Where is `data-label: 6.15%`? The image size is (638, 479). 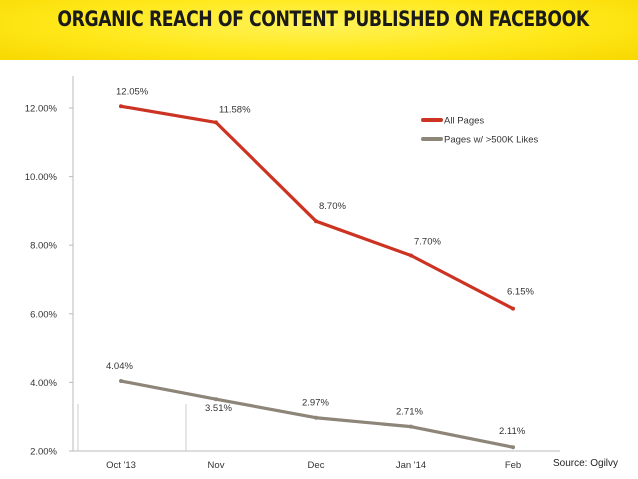 data-label: 6.15% is located at coordinates (520, 292).